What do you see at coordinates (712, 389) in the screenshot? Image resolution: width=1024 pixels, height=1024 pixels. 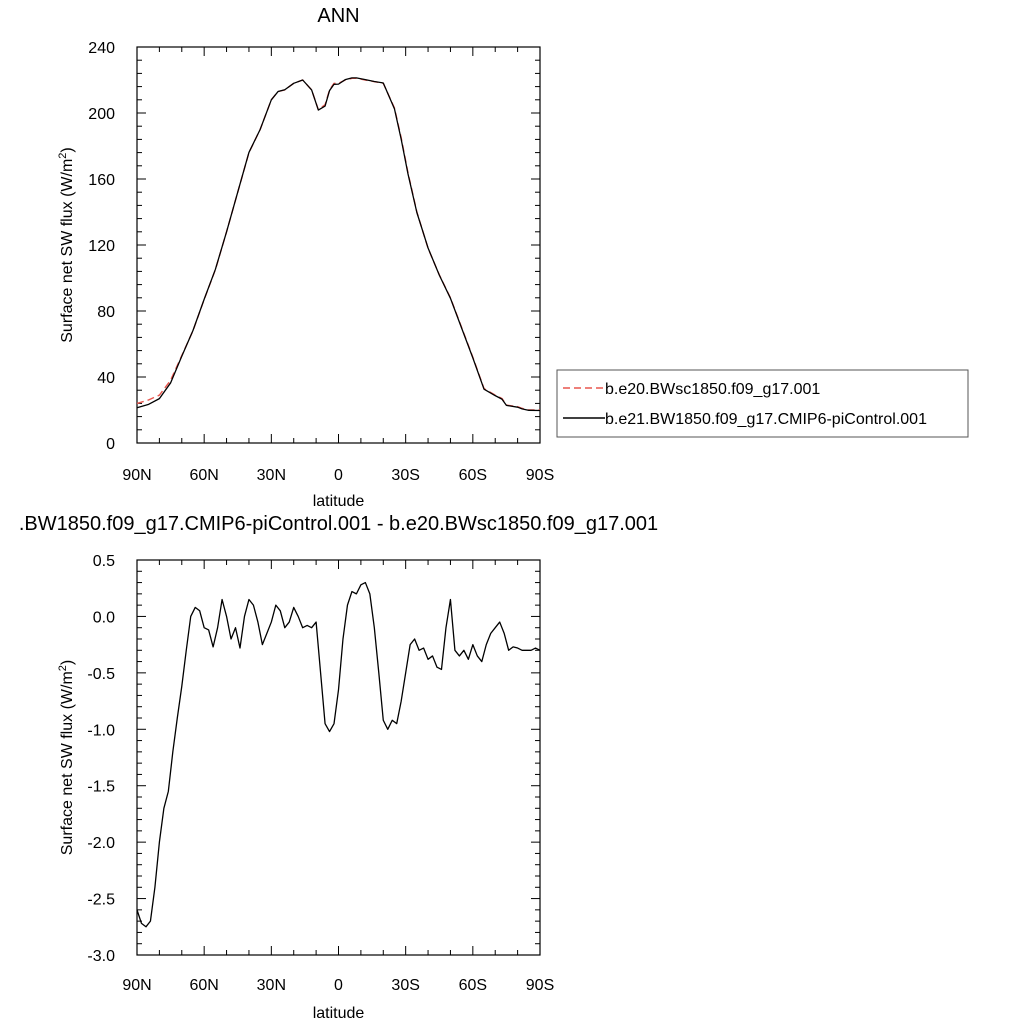 I see `legend-entry-0: b.e20.BWsc1850.f09_g17.001` at bounding box center [712, 389].